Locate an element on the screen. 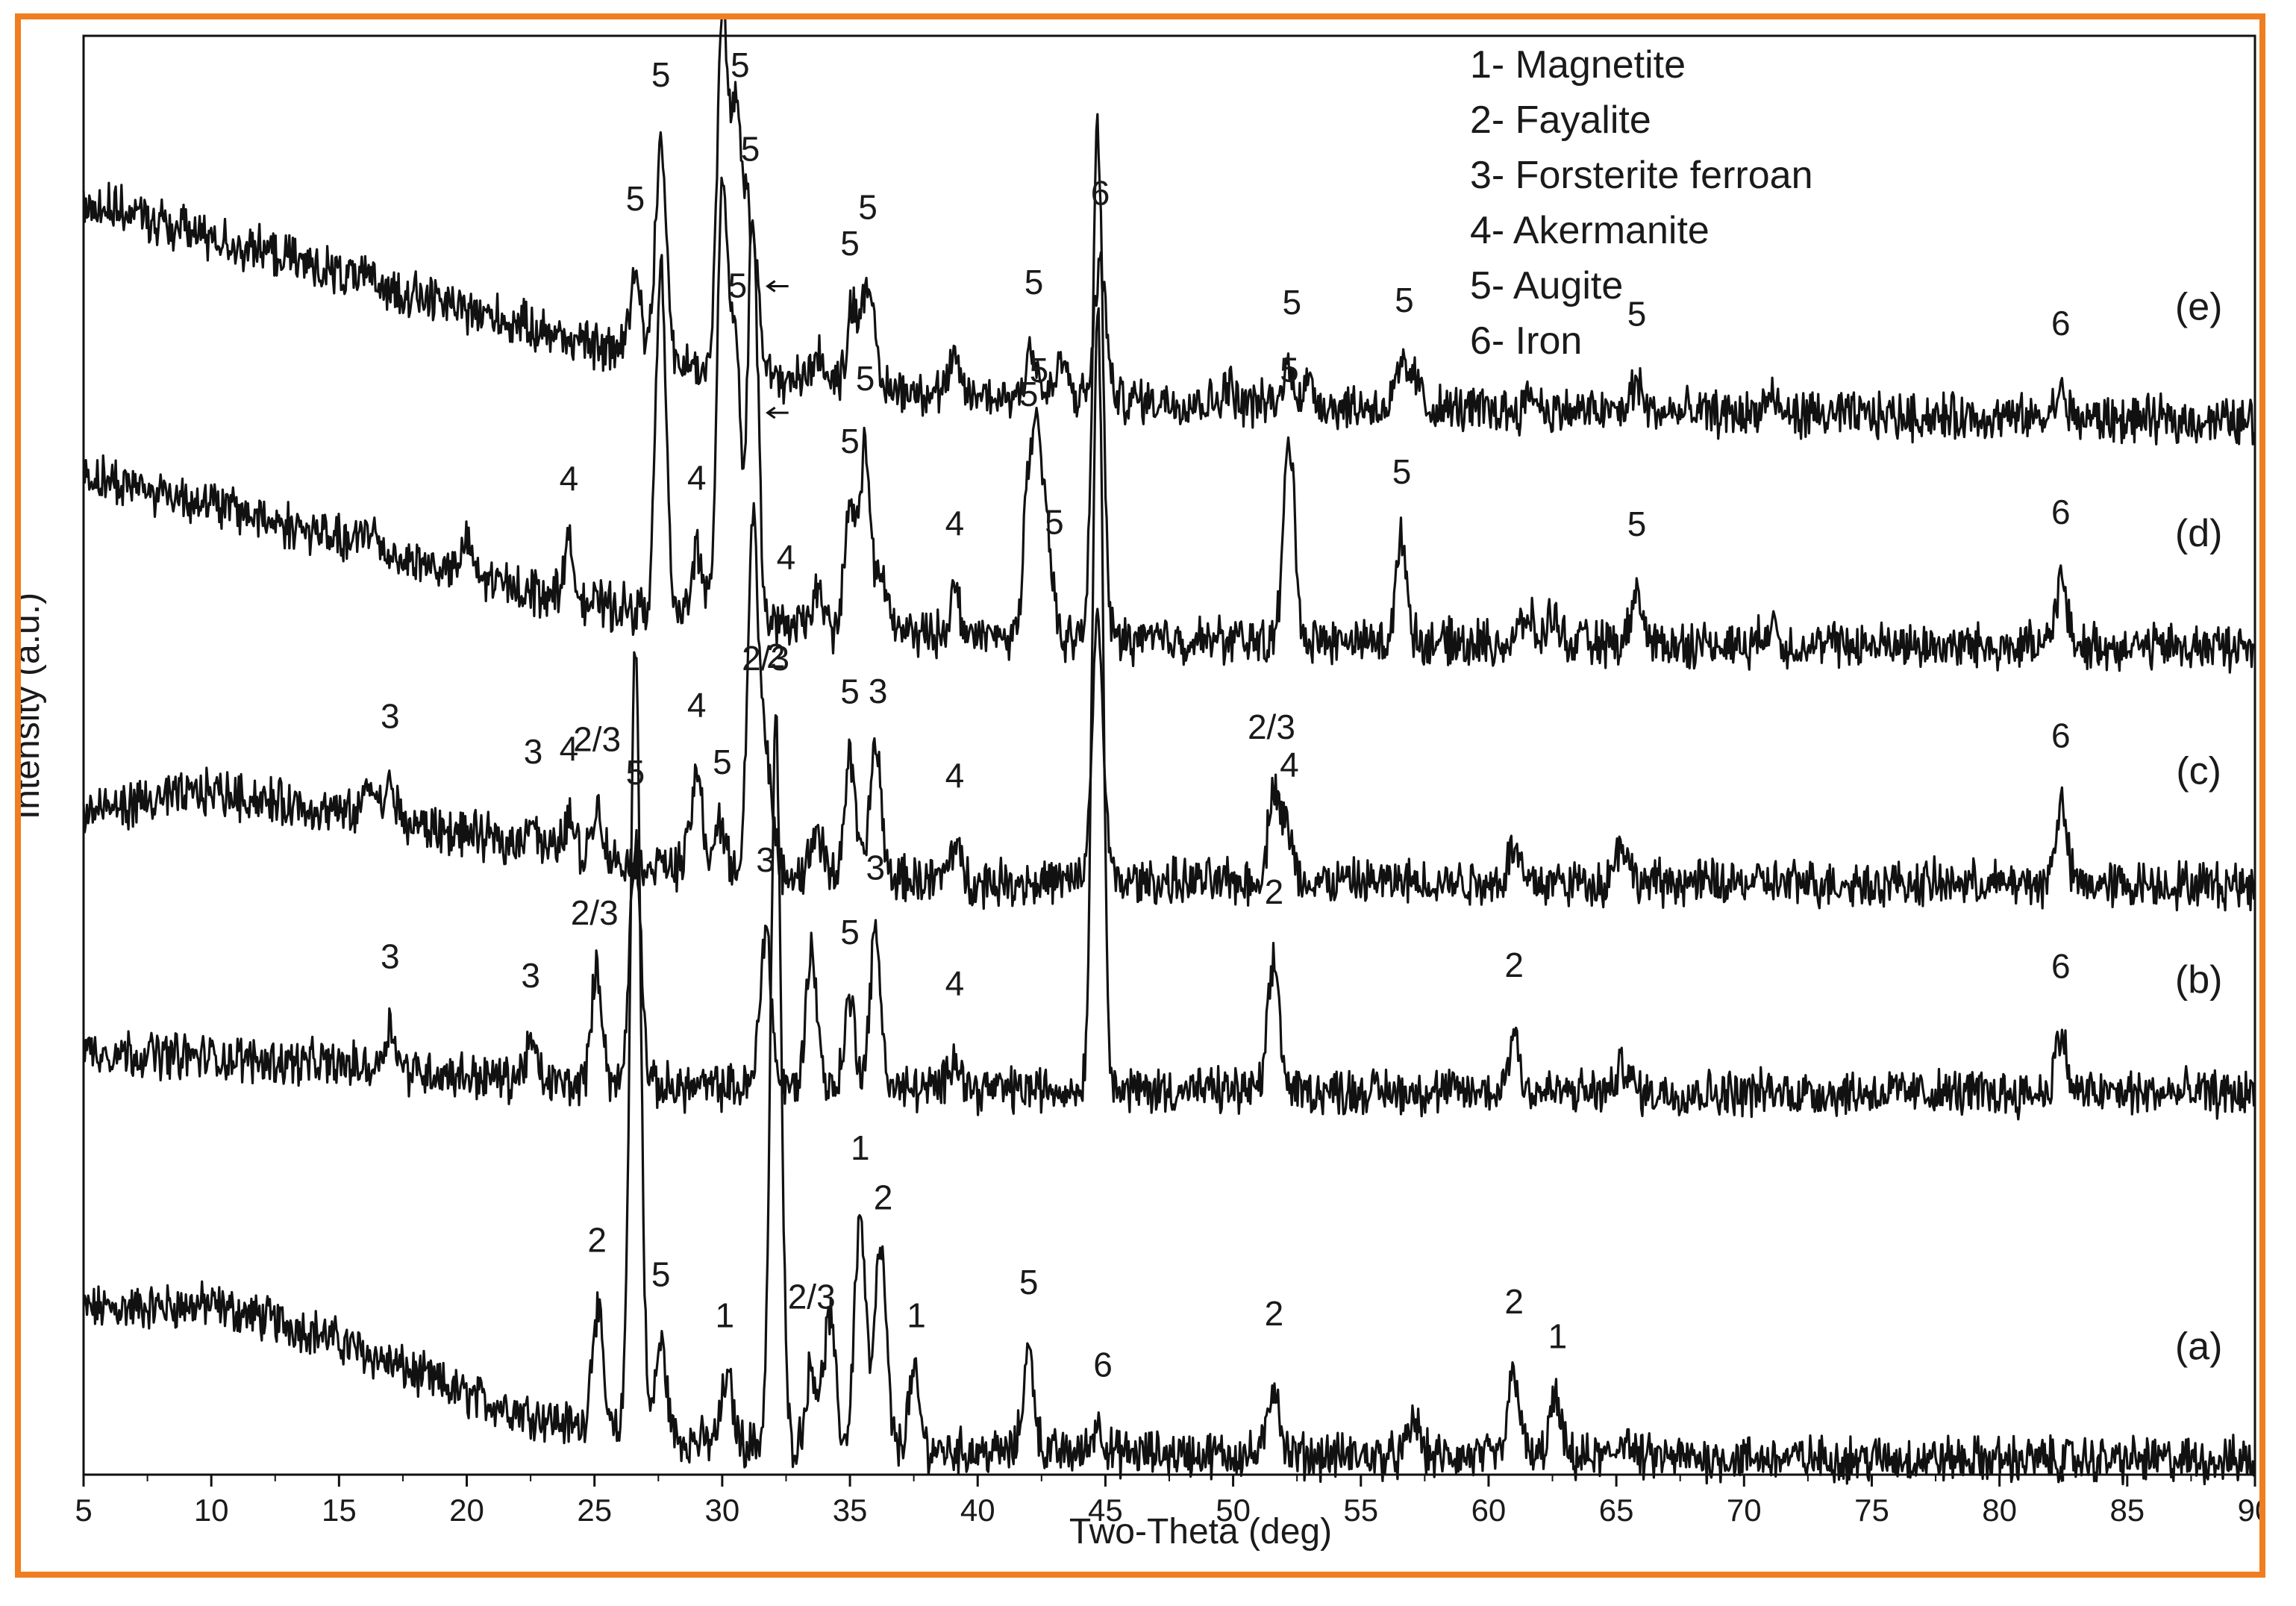 The width and height of the screenshot is (2296, 1606). x-tick-label: 55 is located at coordinates (1361, 1510).